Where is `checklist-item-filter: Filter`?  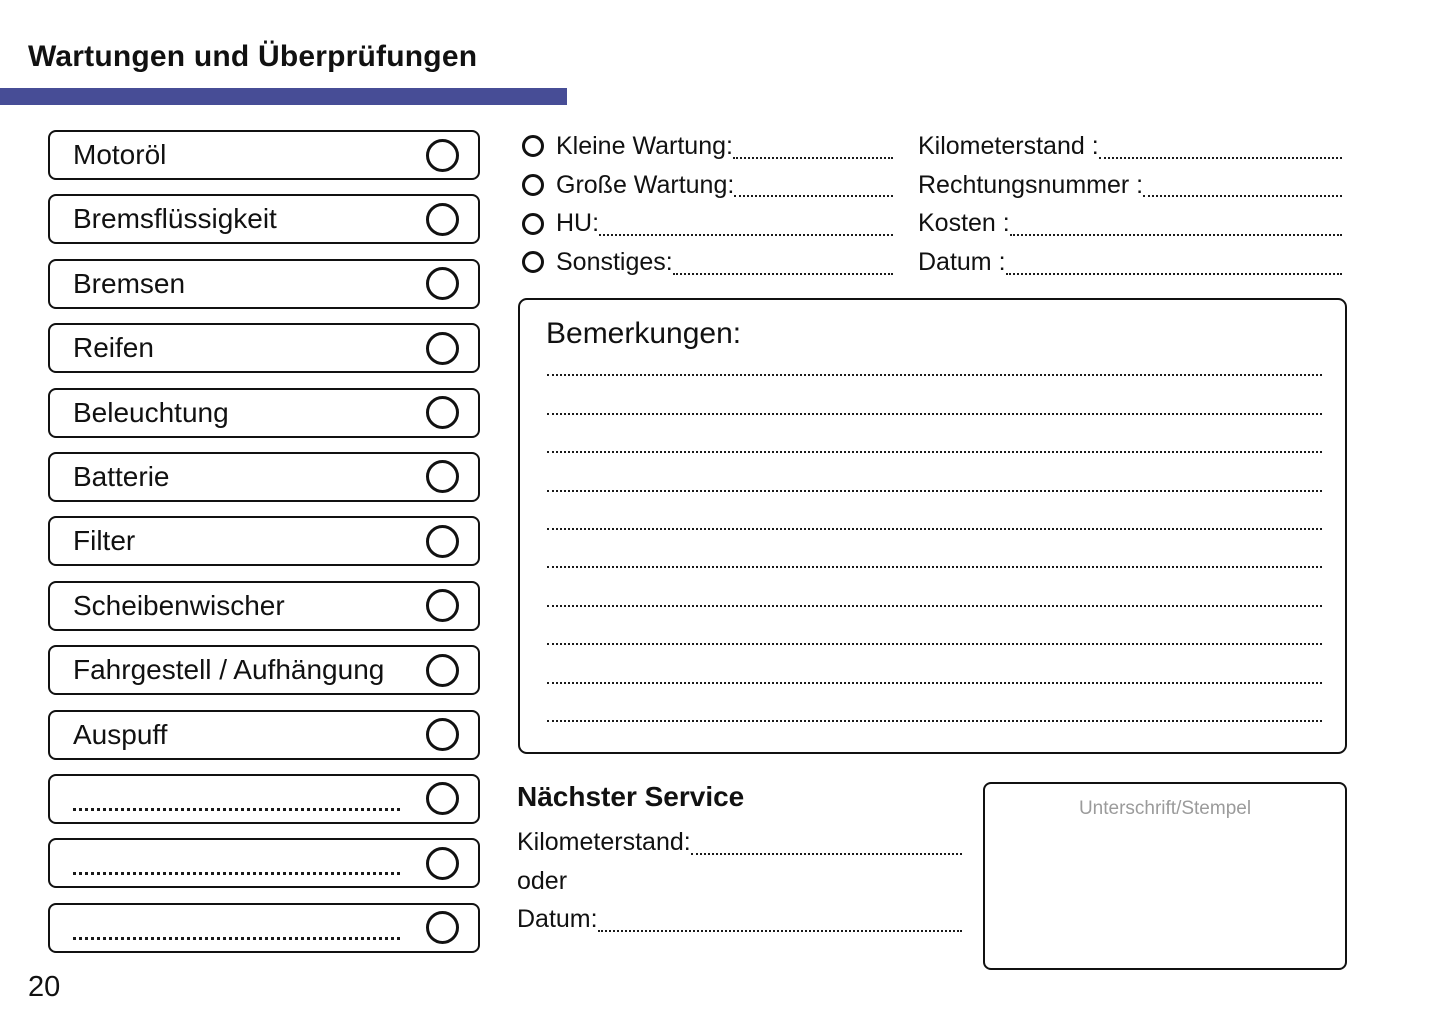 checklist-item-filter: Filter is located at coordinates (264, 541).